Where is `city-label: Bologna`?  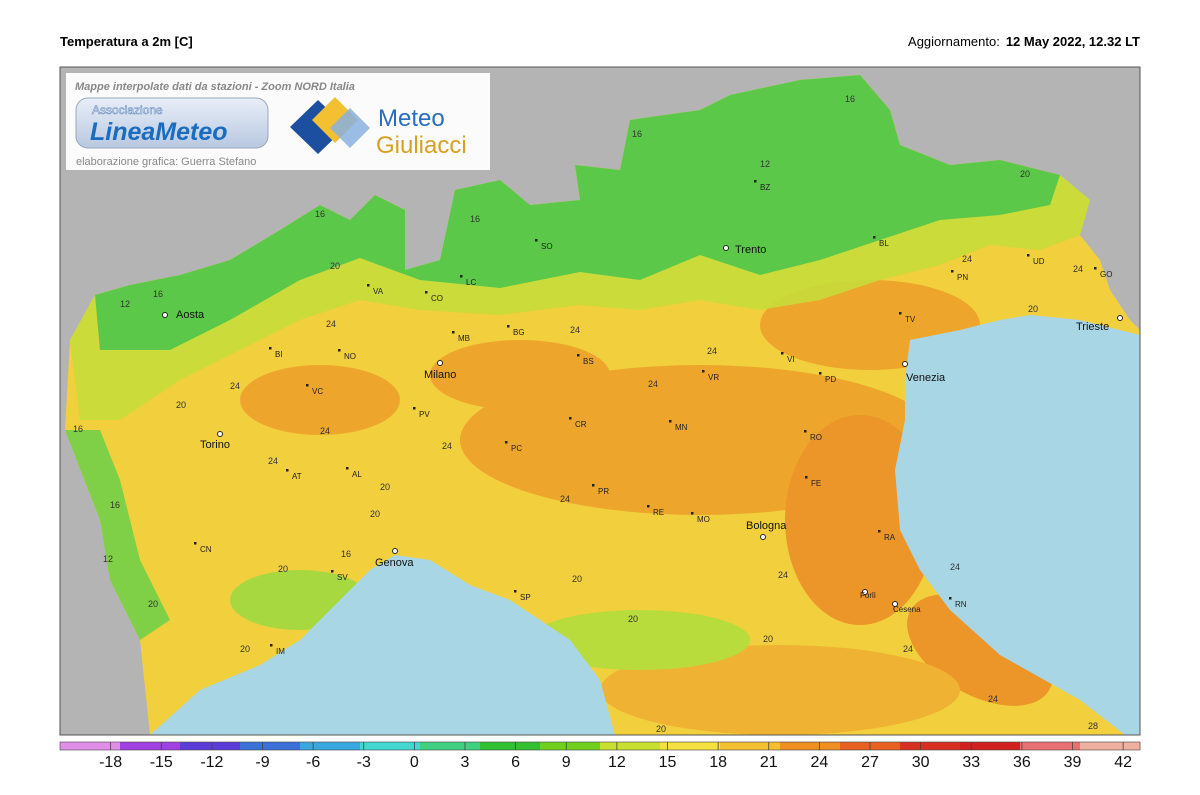
city-label: Bologna is located at coordinates (766, 526).